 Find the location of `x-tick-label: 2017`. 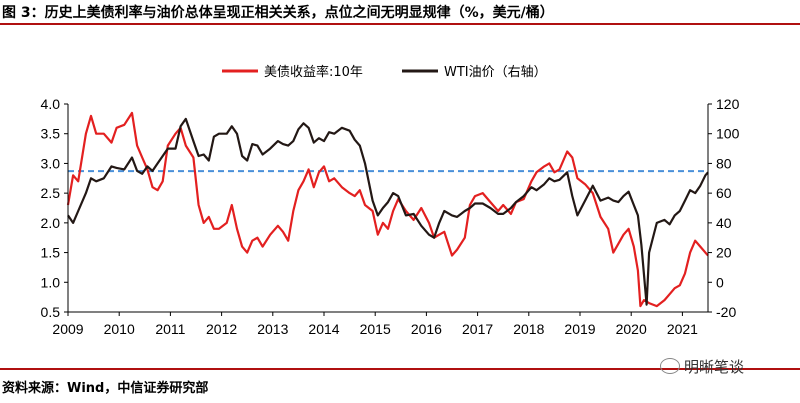

x-tick-label: 2017 is located at coordinates (477, 329).